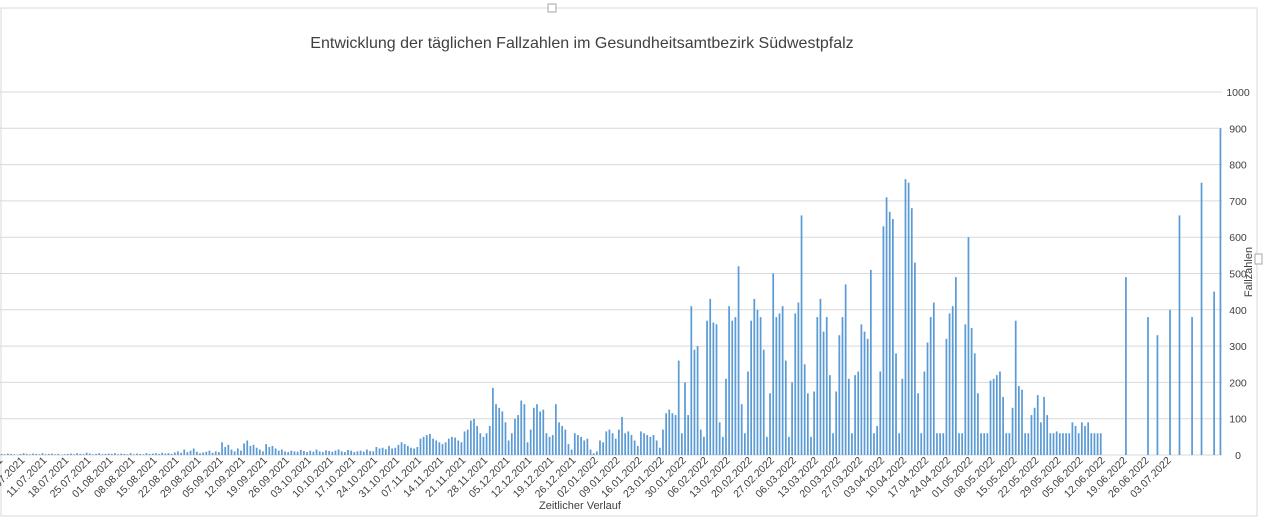  I want to click on y-tick-label: 400, so click(1238, 311).